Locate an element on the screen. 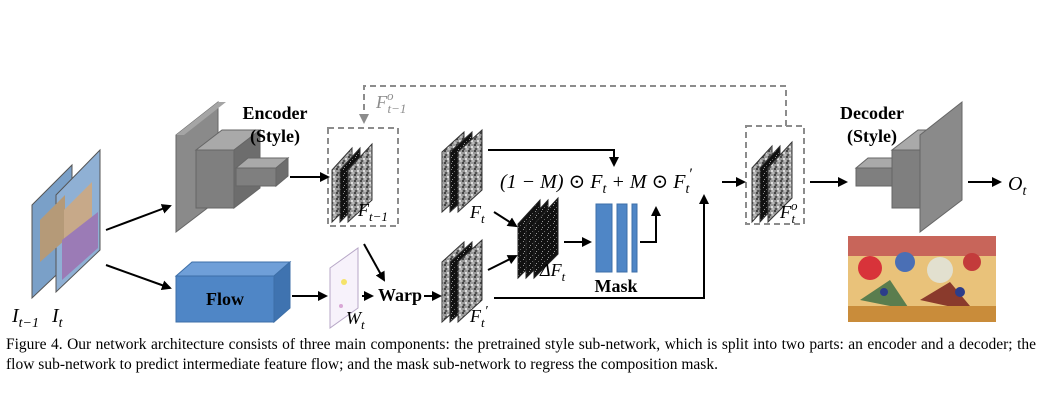  mask-network is located at coordinates (616, 238).